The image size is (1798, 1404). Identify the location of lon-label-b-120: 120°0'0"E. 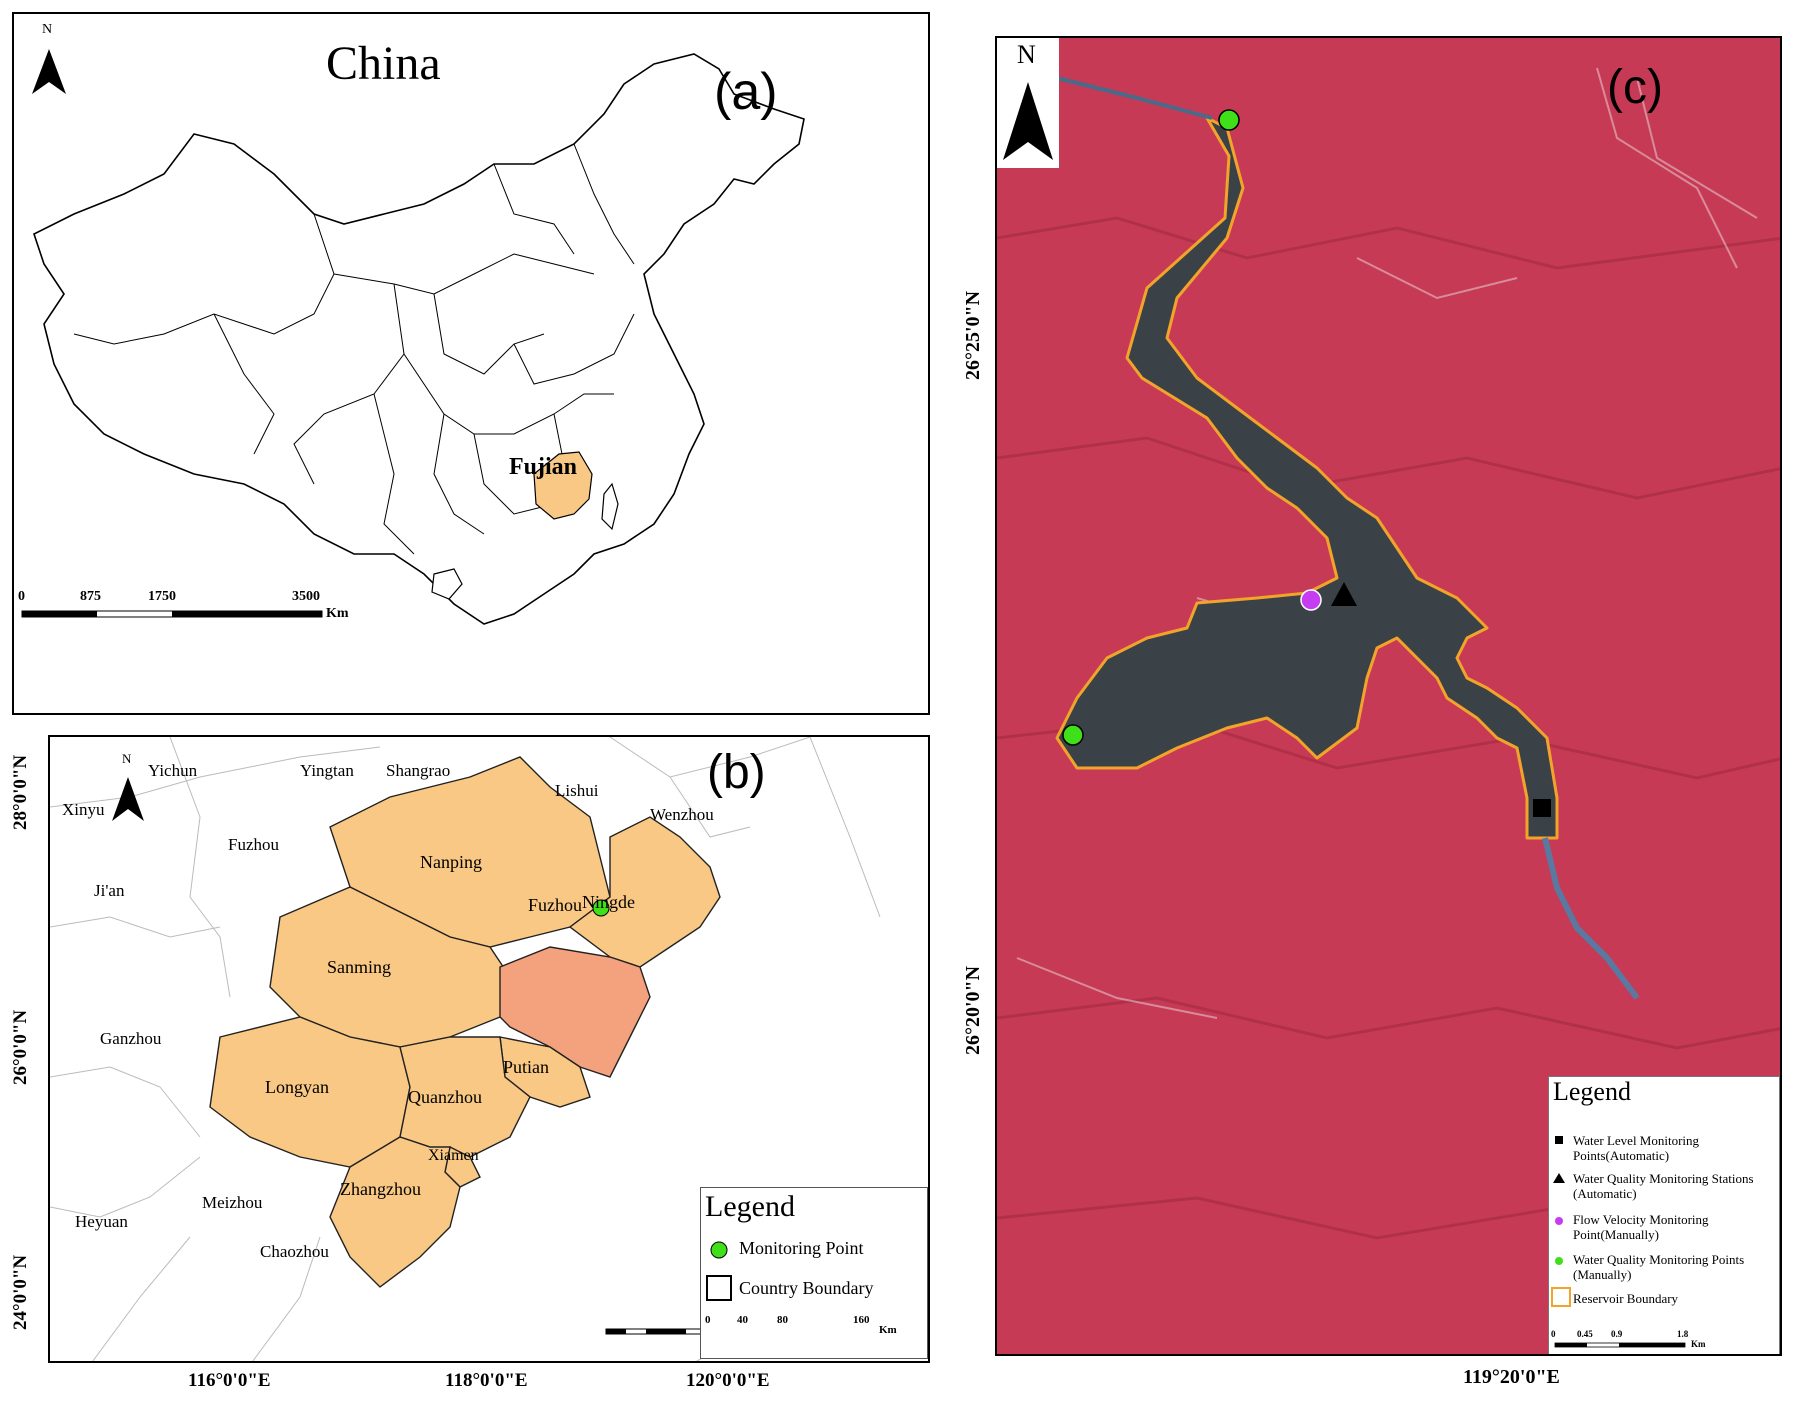
(728, 1380).